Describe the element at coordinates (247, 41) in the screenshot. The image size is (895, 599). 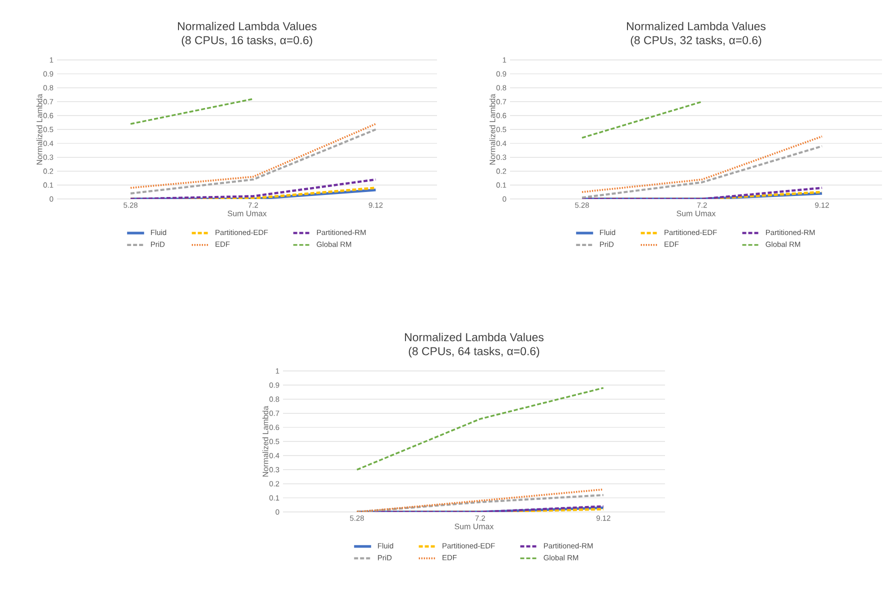
I see `chart-subtitle: (8 CPUs, 16 tasks, α=0.6)` at that location.